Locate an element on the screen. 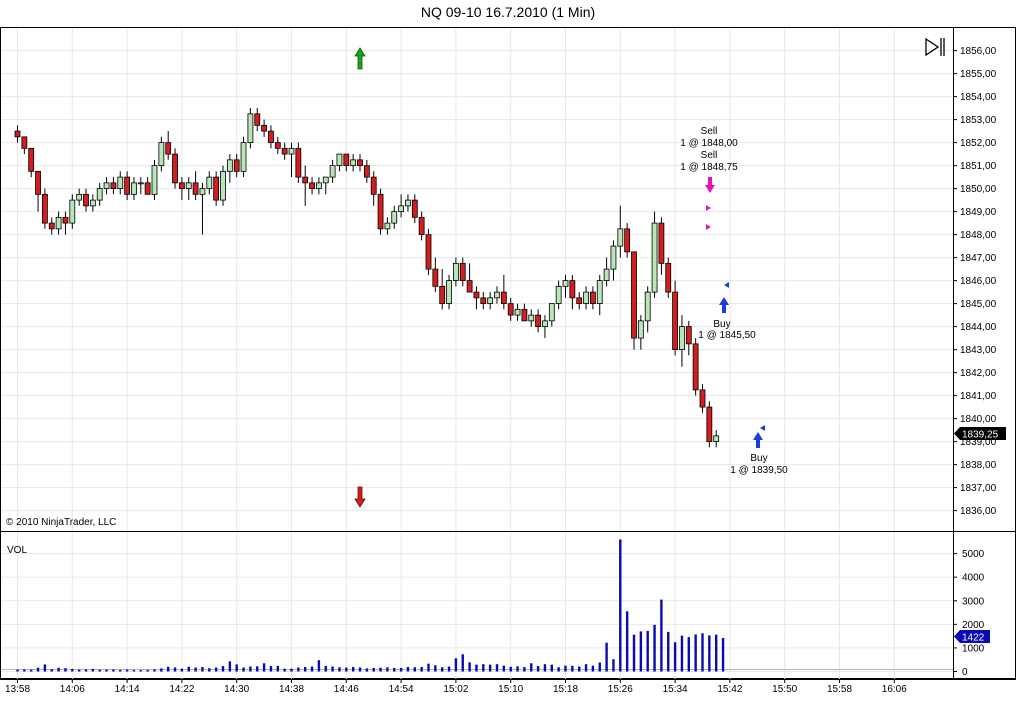  time-tick-label: 15:18 is located at coordinates (565, 689).